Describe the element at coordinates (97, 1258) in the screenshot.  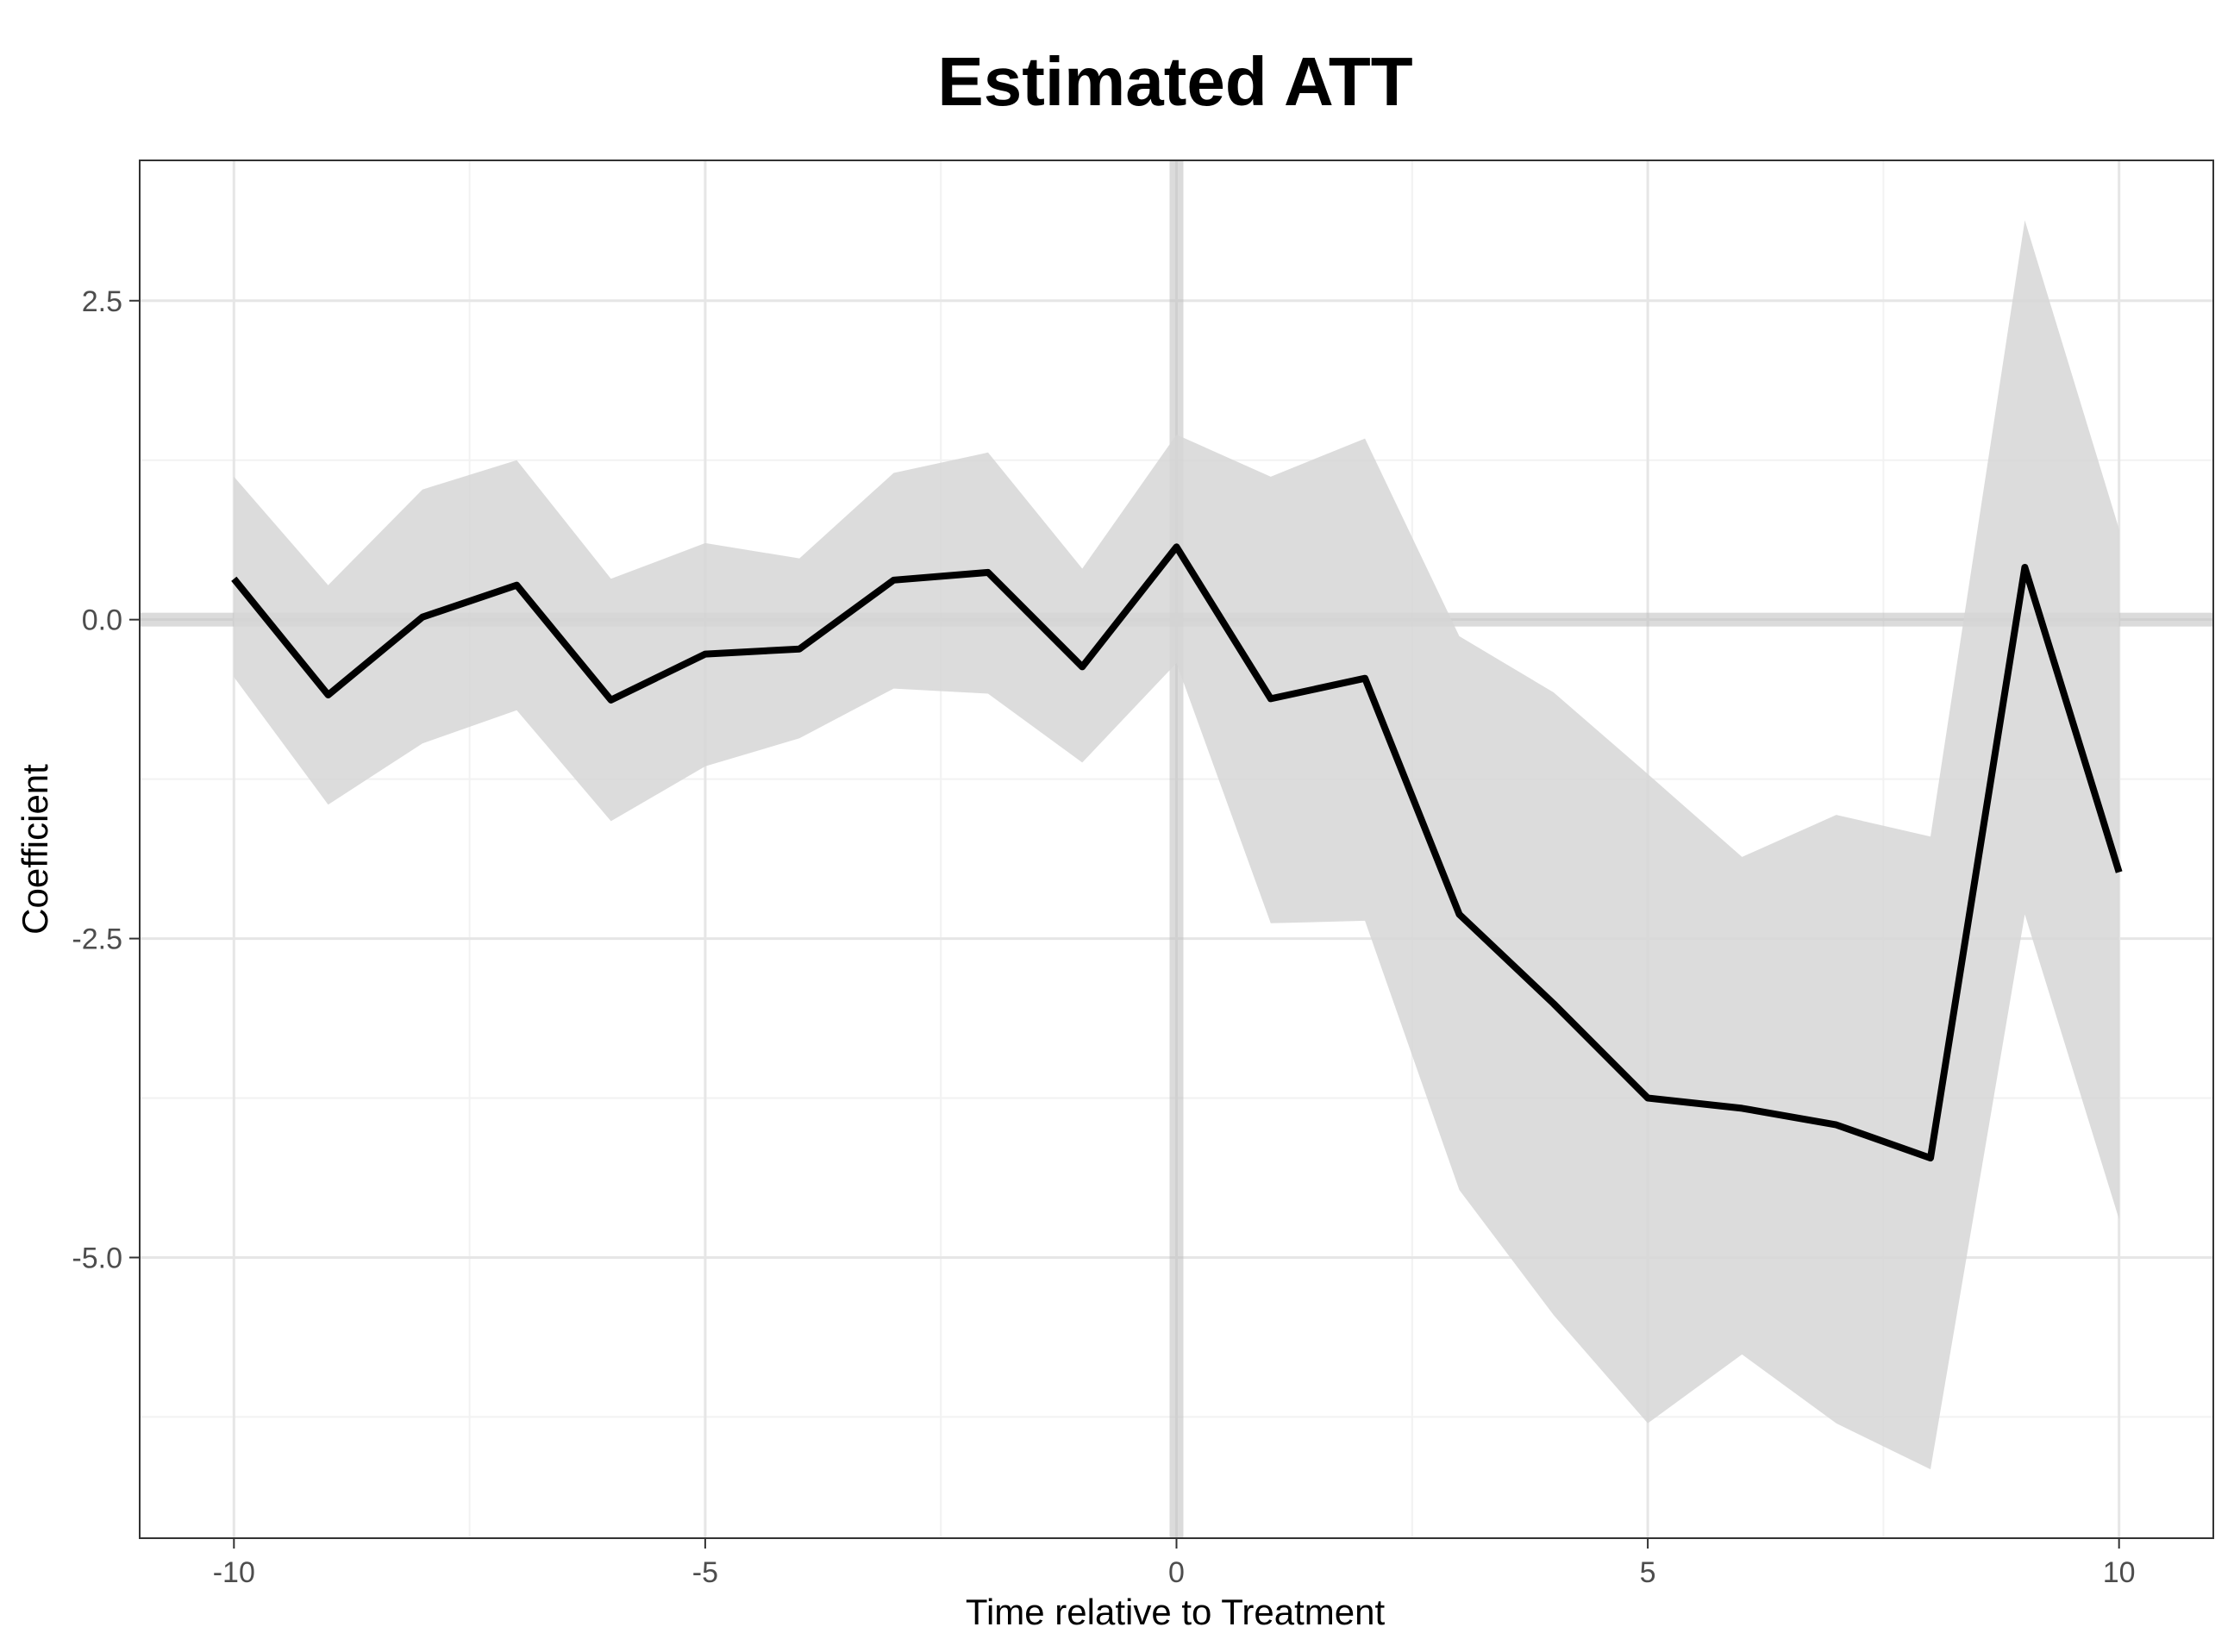
I see `y-tick-label: -5.0` at that location.